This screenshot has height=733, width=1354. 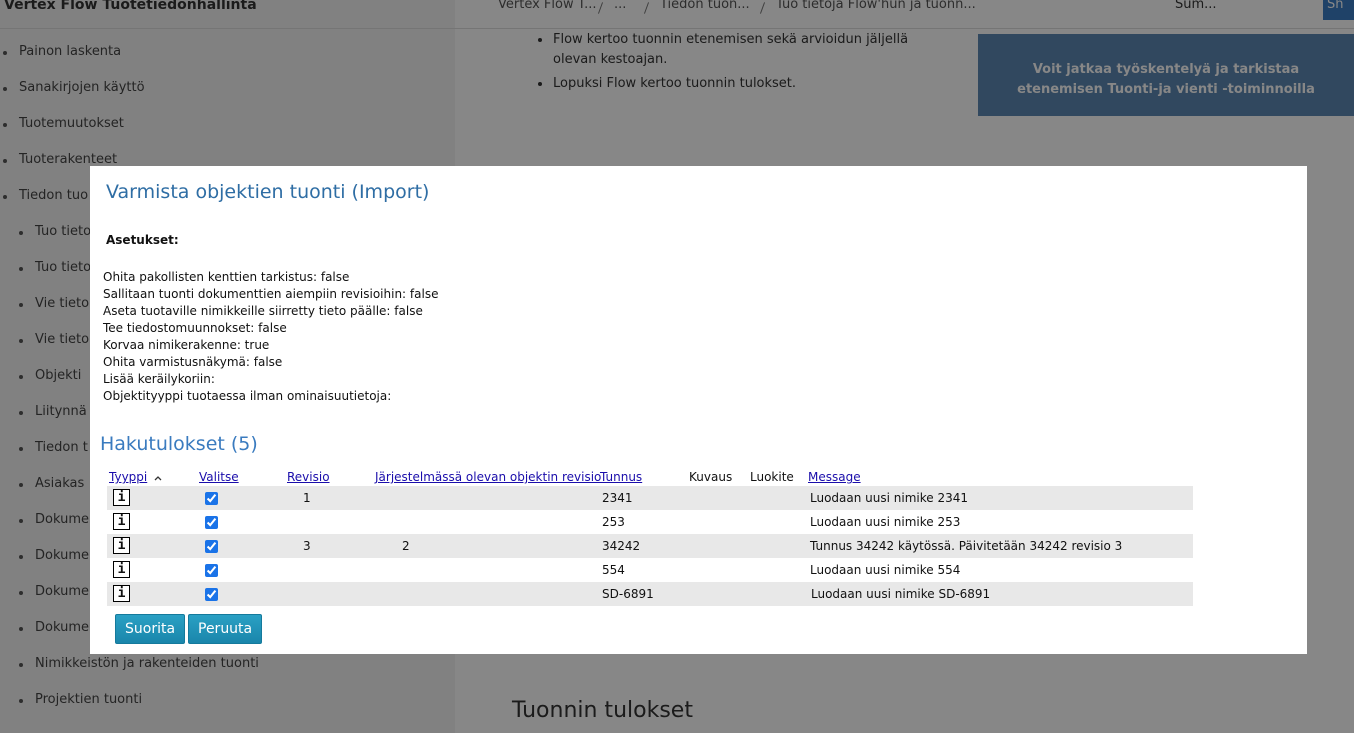 What do you see at coordinates (613, 522) in the screenshot?
I see `cell-id: 253` at bounding box center [613, 522].